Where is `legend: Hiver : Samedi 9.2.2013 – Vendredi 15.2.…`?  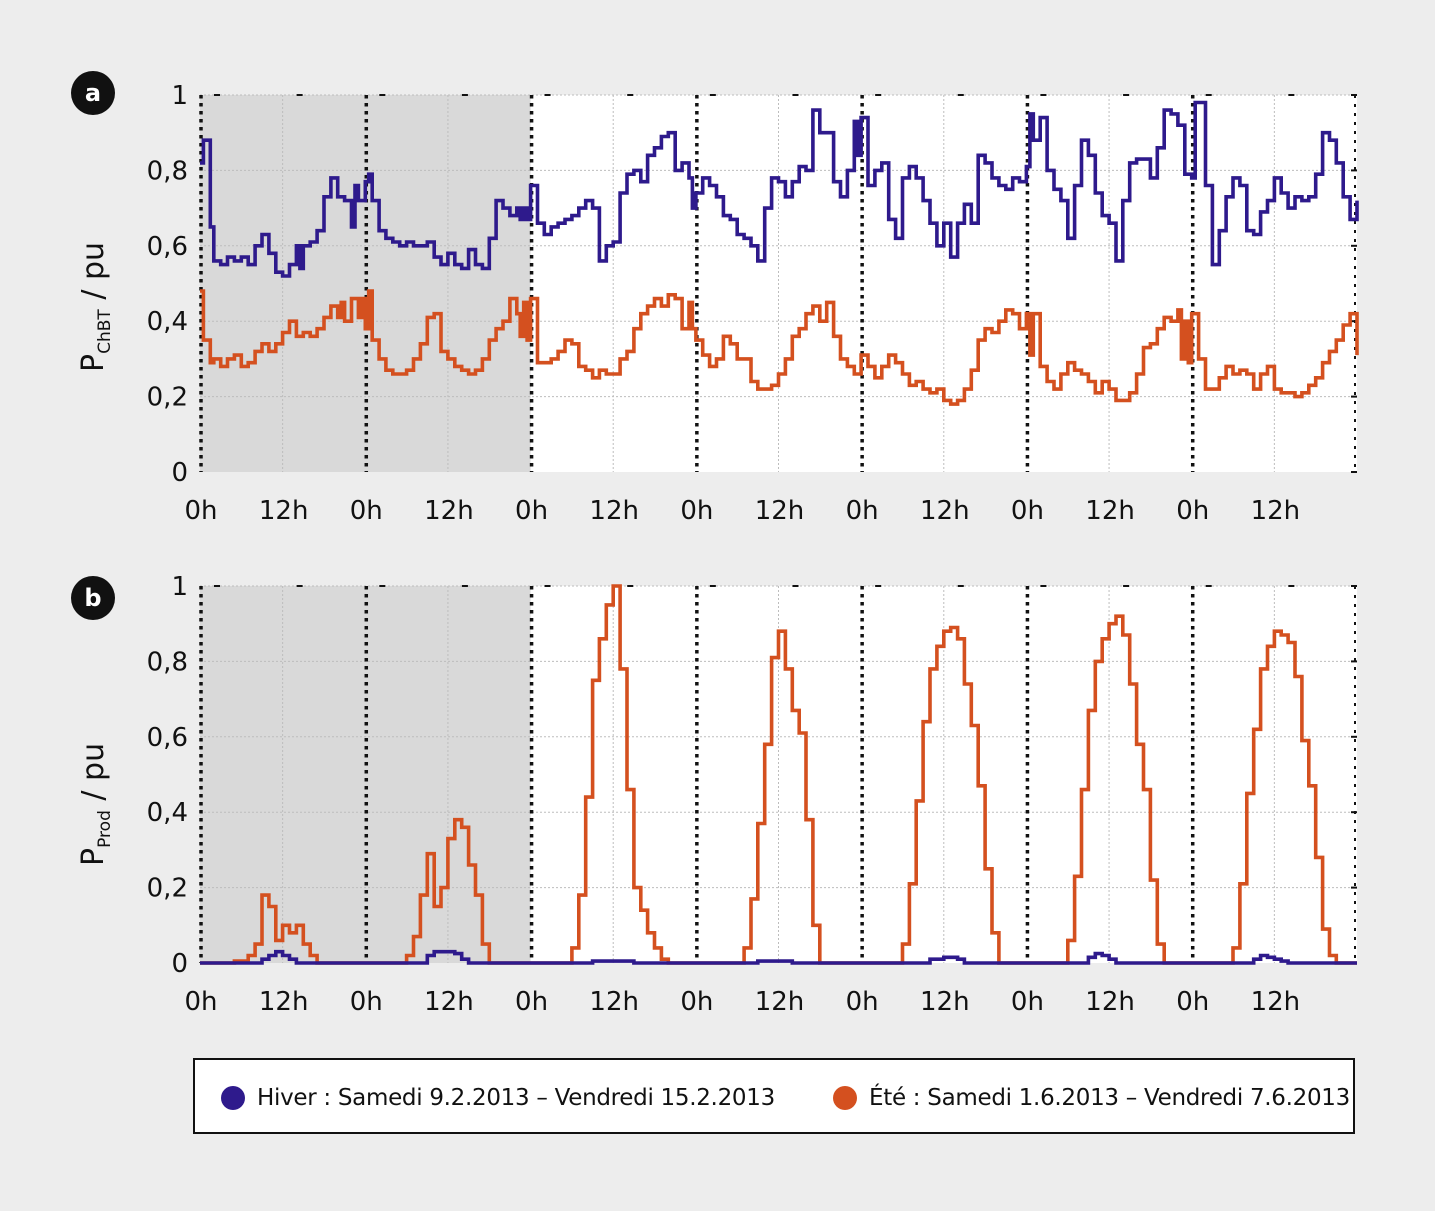
legend: Hiver : Samedi 9.2.2013 – Vendredi 15.2.… is located at coordinates (774, 1096).